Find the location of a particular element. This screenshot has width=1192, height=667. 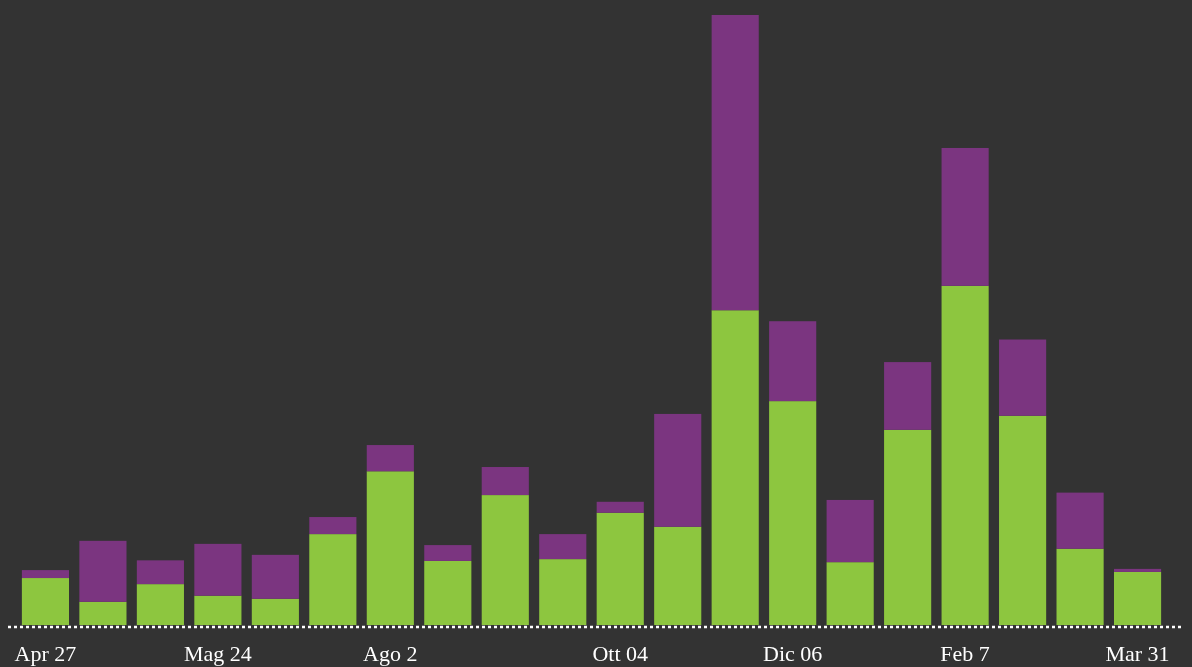

x-tick-label: Ago 2 is located at coordinates (390, 653).